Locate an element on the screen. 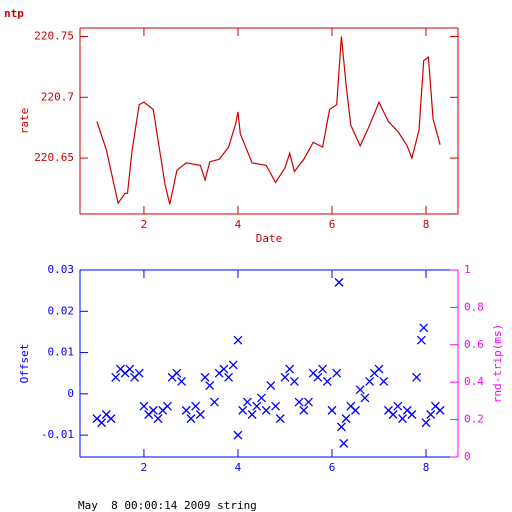 The height and width of the screenshot is (512, 512). y-tick-label: 0.01 is located at coordinates (61, 352).